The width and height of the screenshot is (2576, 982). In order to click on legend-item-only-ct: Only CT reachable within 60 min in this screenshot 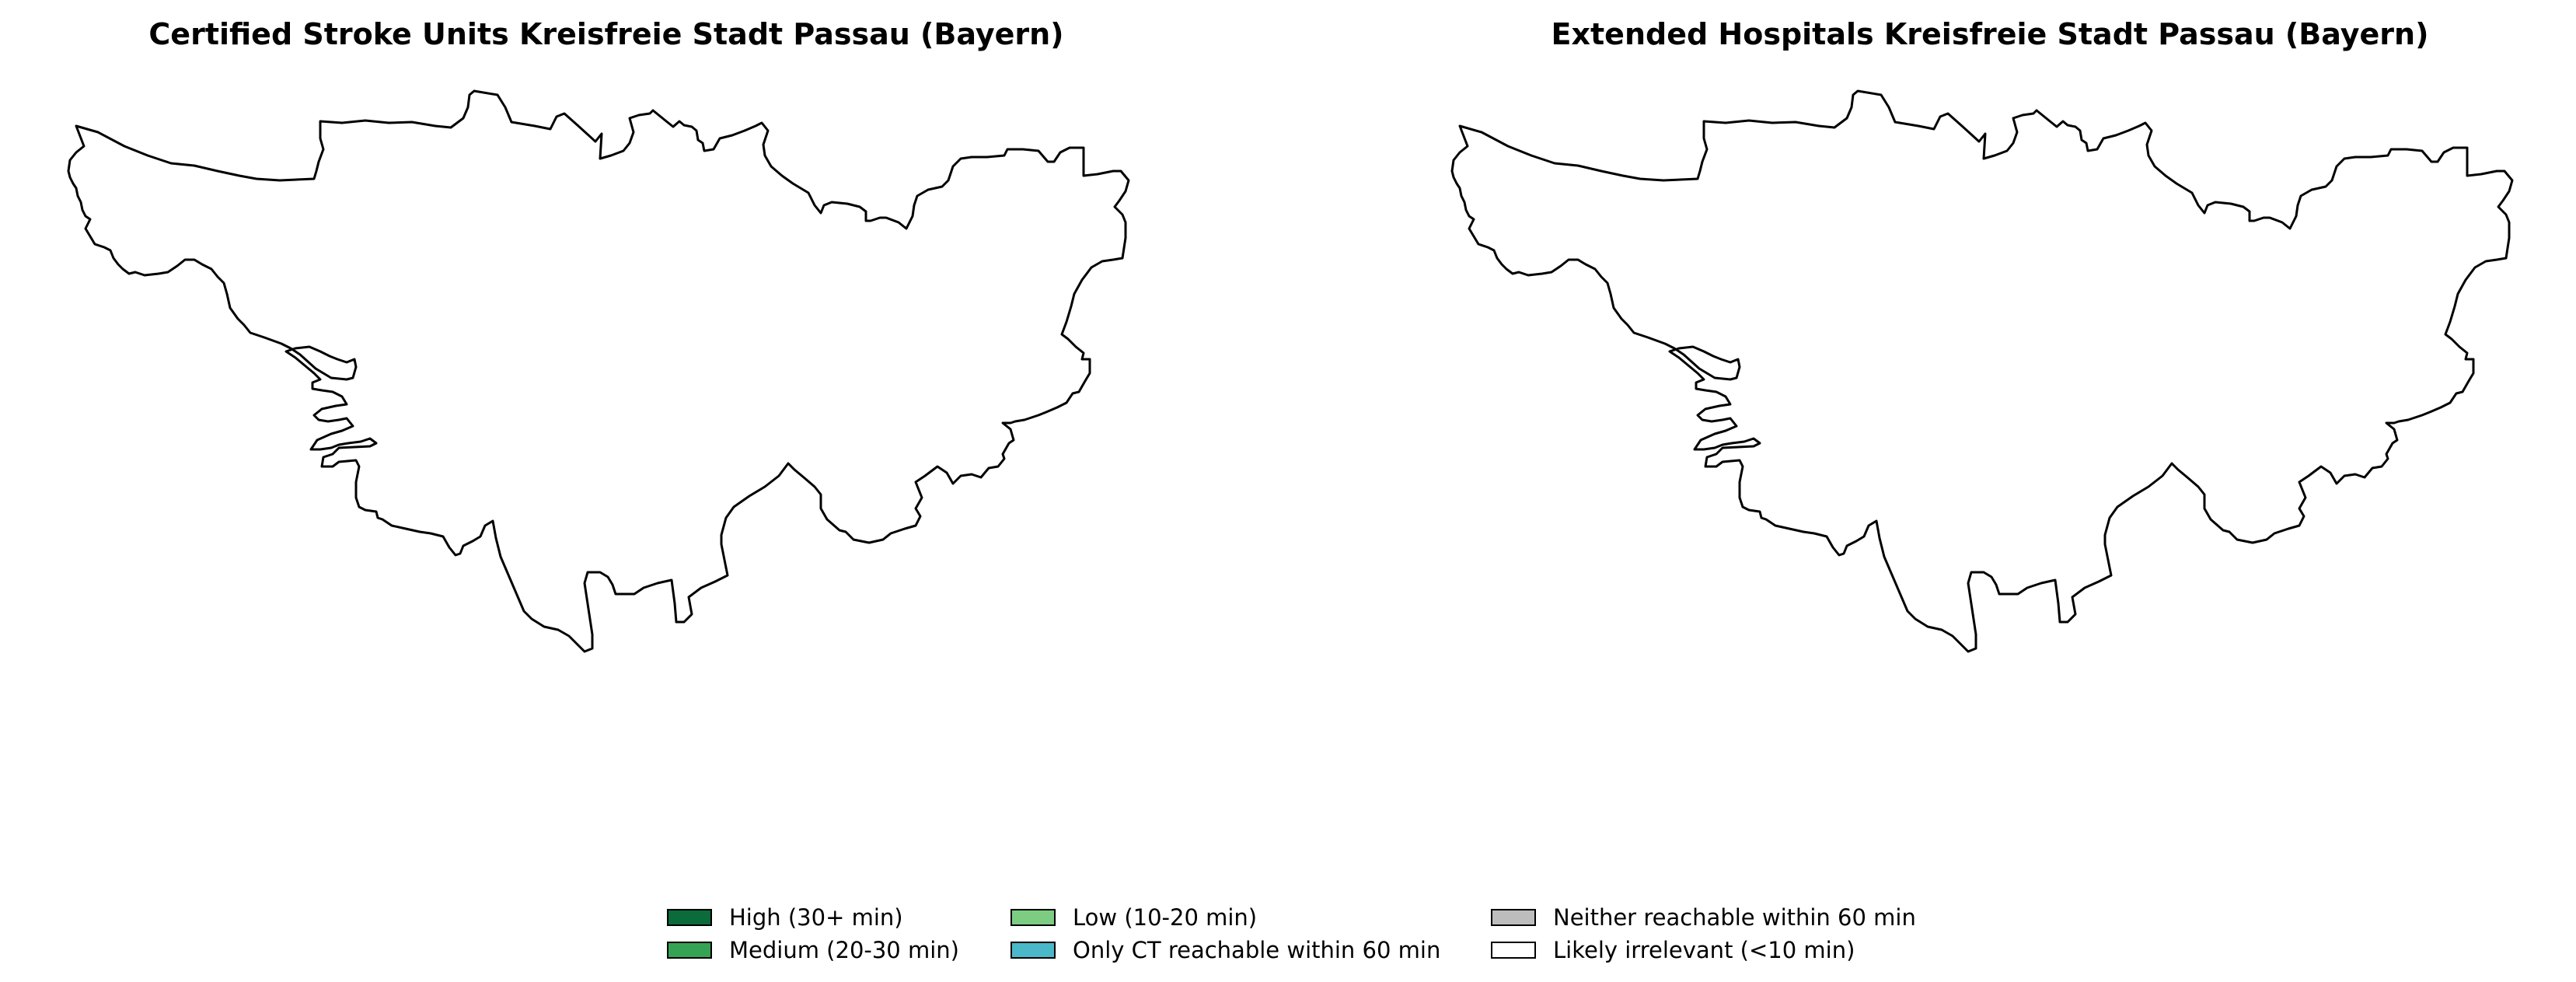, I will do `click(1226, 950)`.